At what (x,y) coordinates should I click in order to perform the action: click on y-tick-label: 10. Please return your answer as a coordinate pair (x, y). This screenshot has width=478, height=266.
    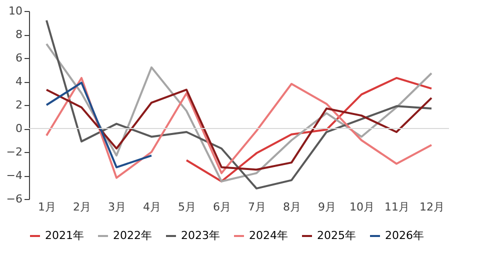
    Looking at the image, I should click on (15, 11).